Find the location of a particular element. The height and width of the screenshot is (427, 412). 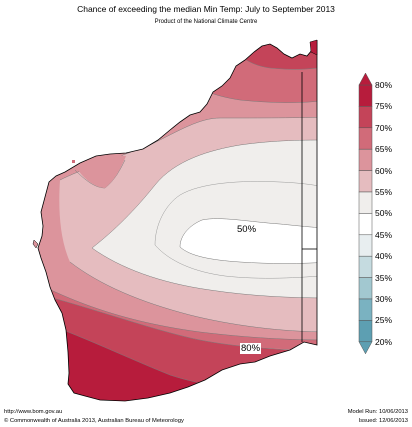

footer-url: http://www.bom.gov.au is located at coordinates (33, 412).